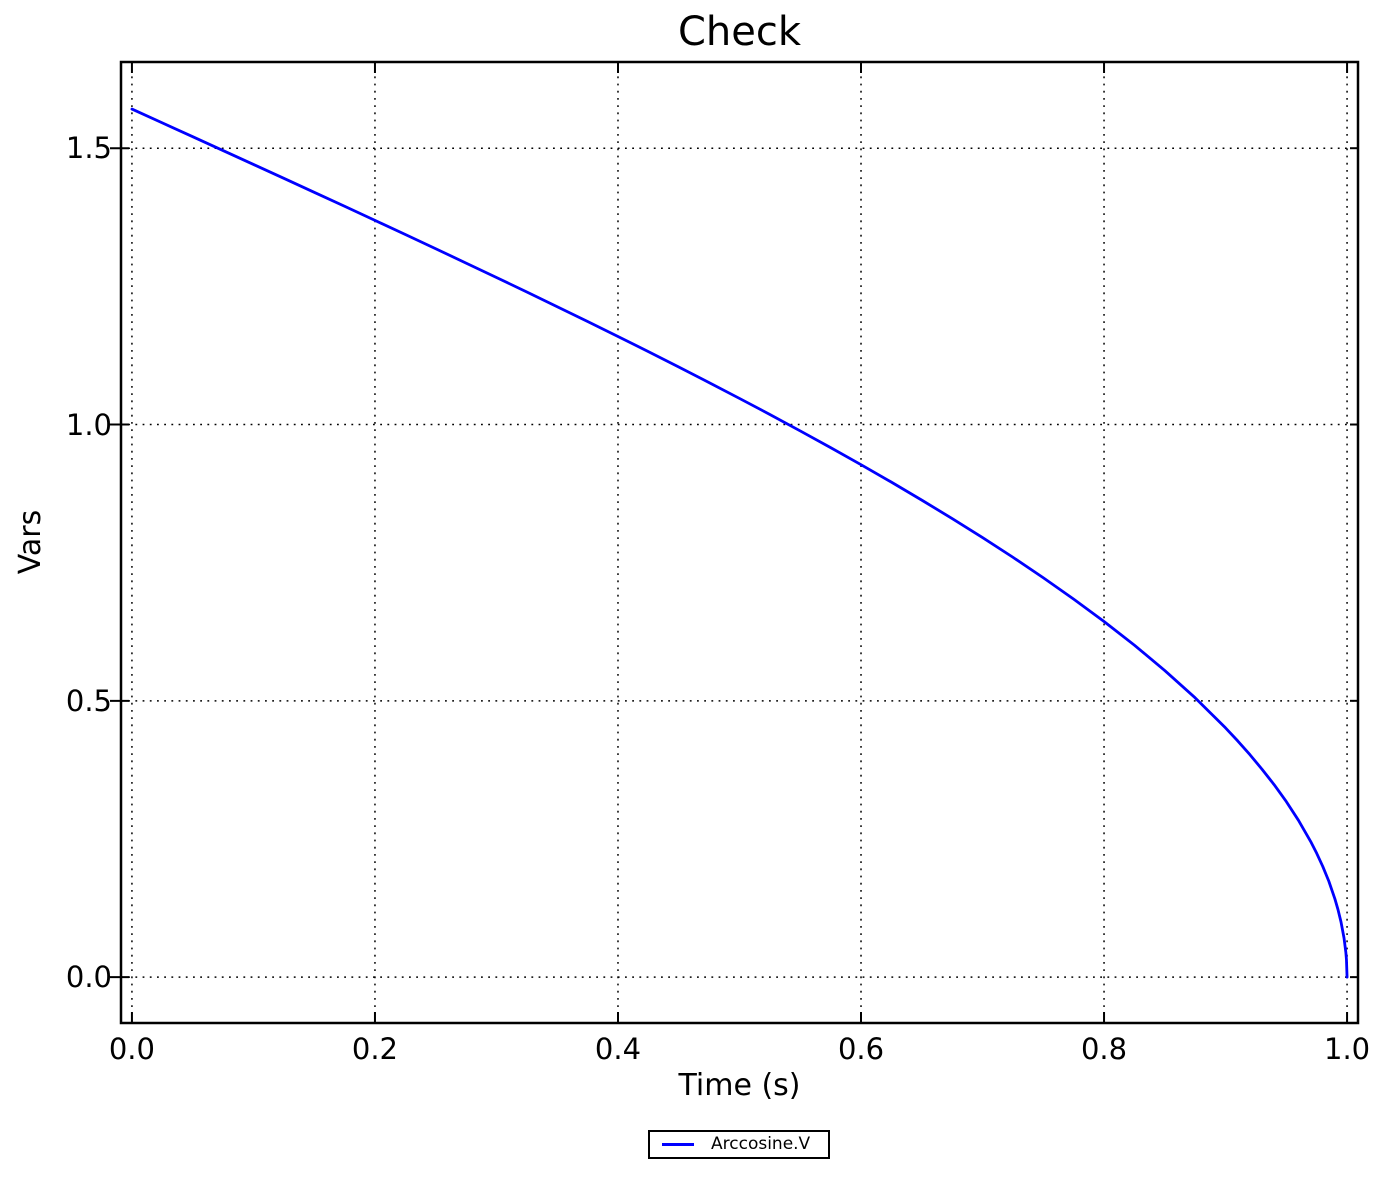 The image size is (1390, 1180). I want to click on x-tick-label: 0.8, so click(1104, 1049).